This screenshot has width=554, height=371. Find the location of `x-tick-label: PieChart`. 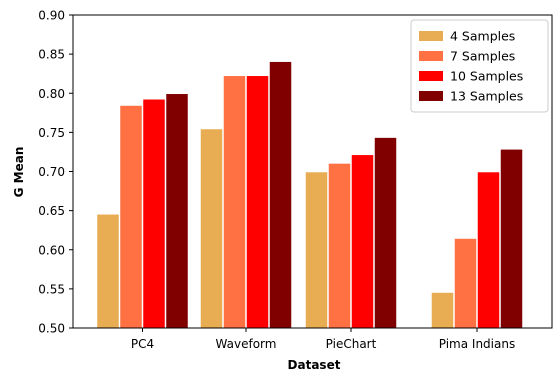

x-tick-label: PieChart is located at coordinates (351, 344).